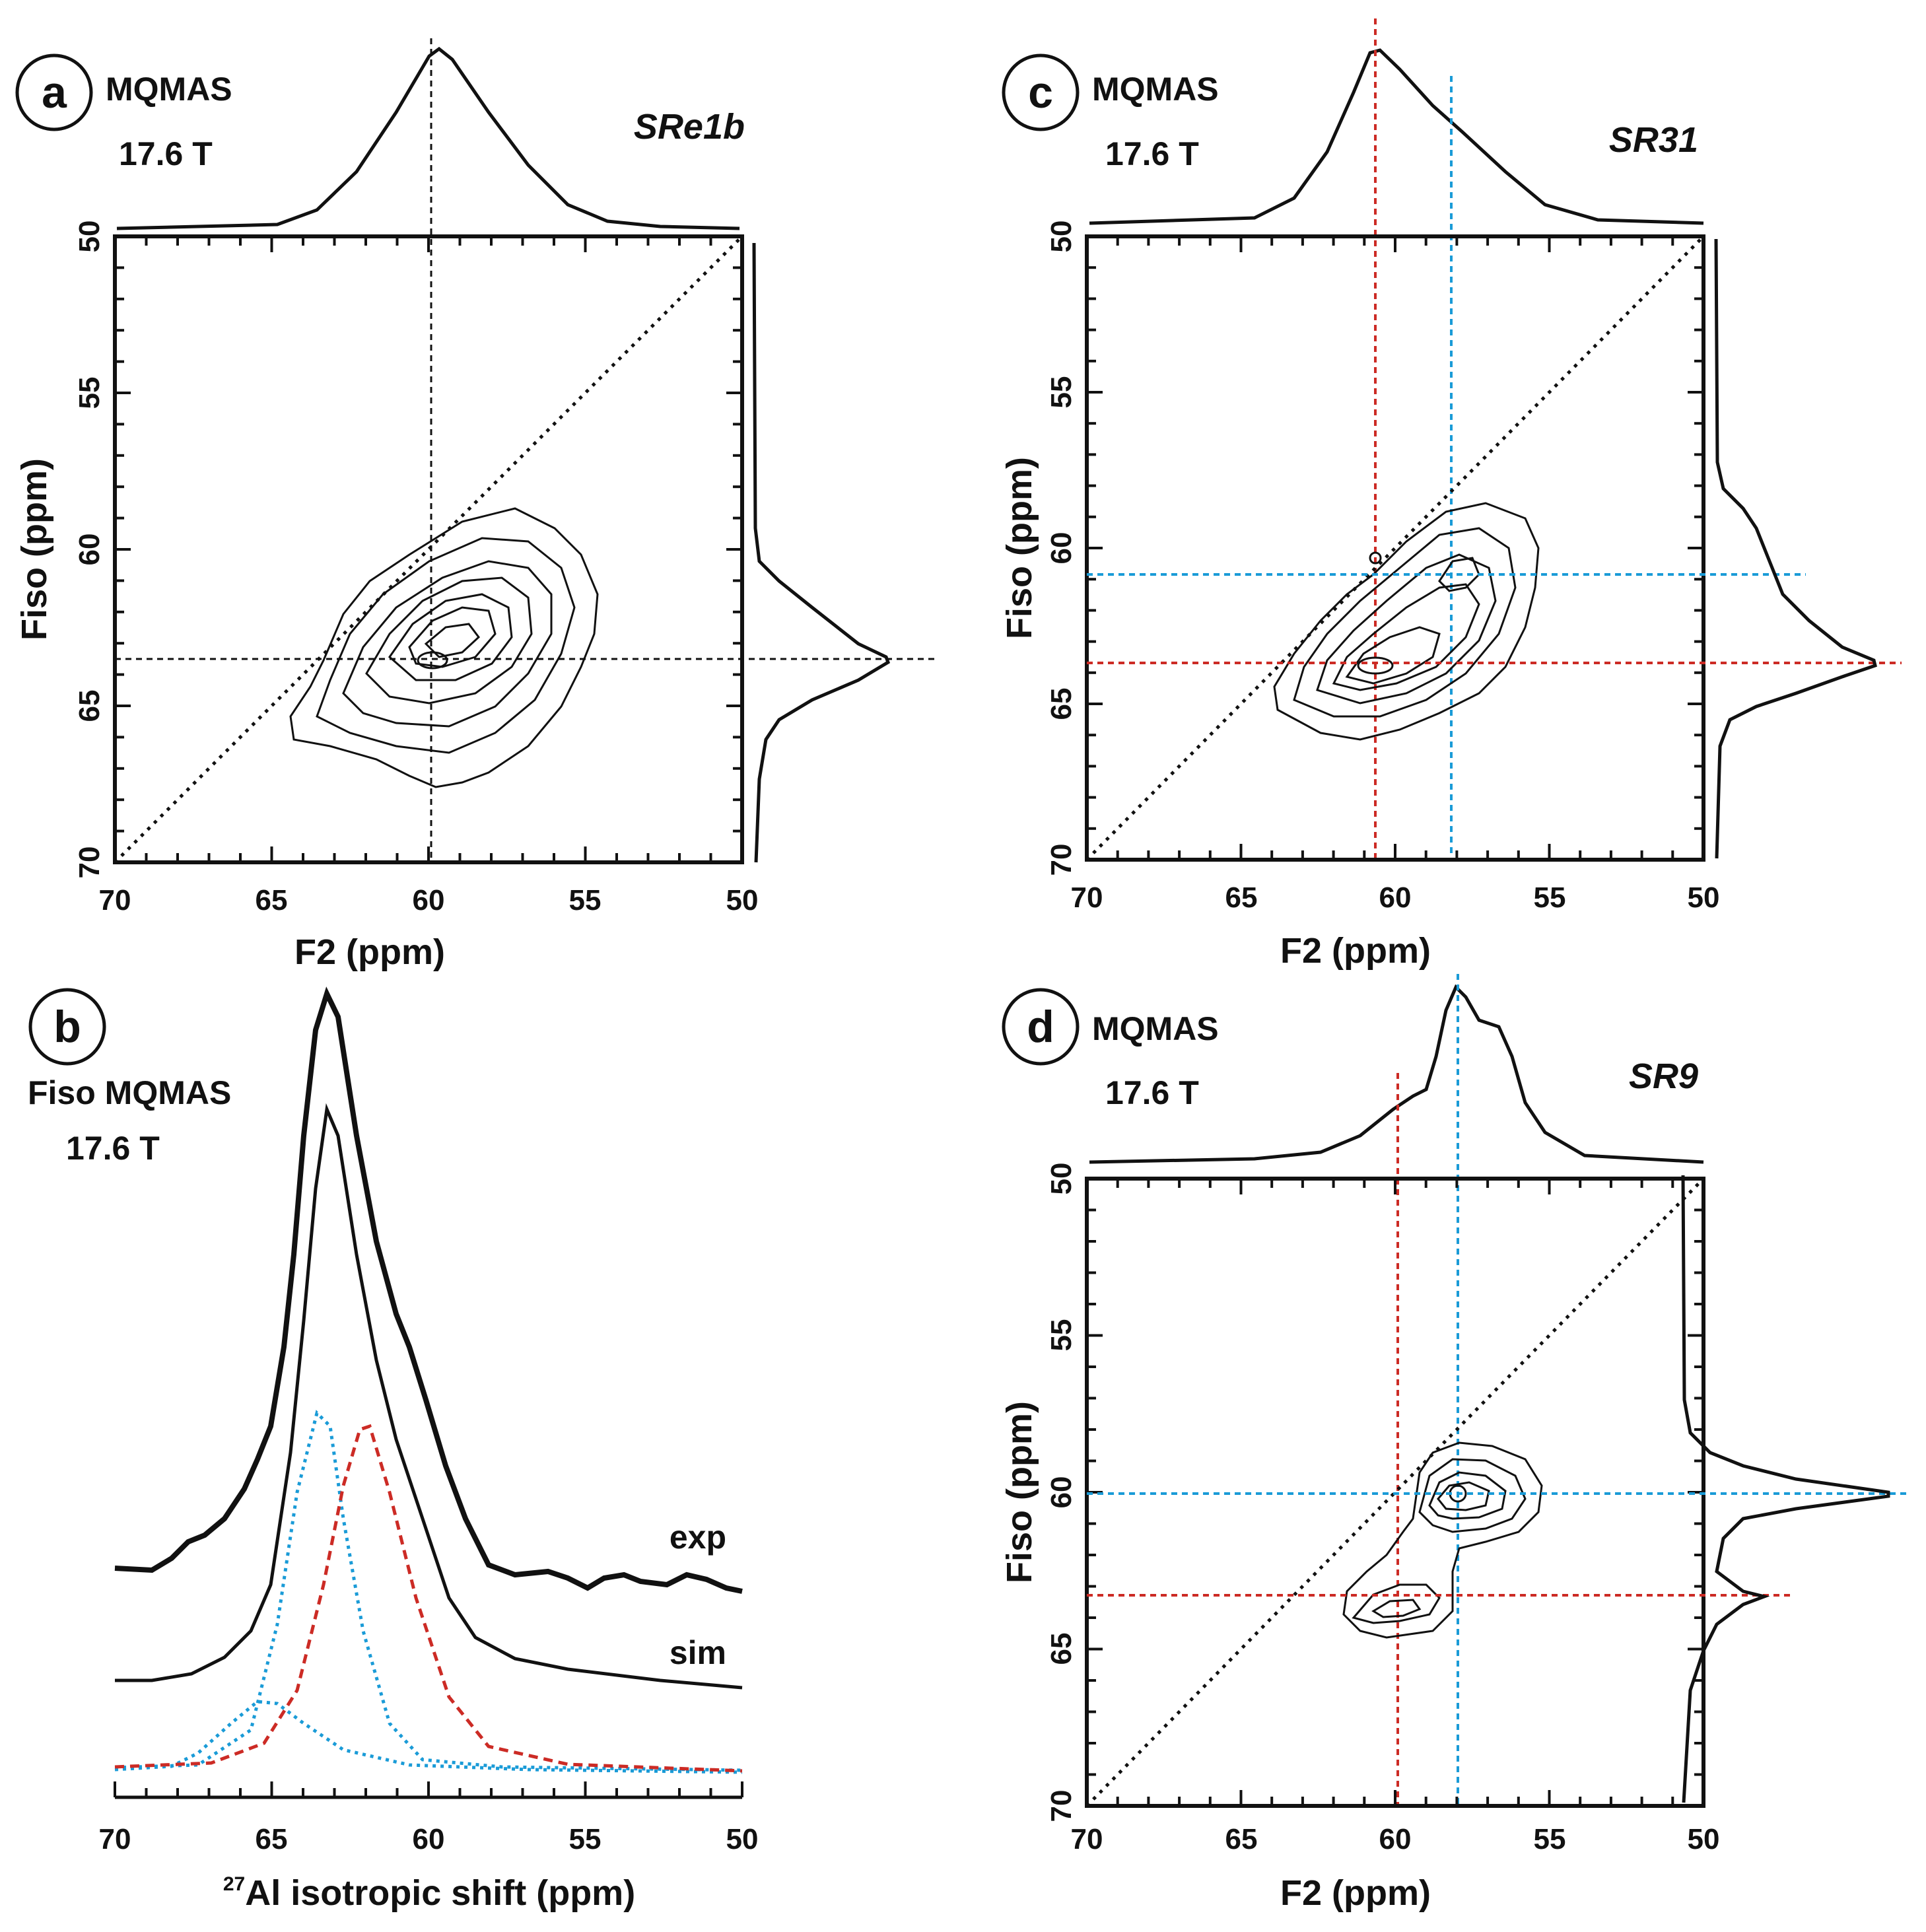  I want to click on panel-a-tick-marks, so click(428, 550).